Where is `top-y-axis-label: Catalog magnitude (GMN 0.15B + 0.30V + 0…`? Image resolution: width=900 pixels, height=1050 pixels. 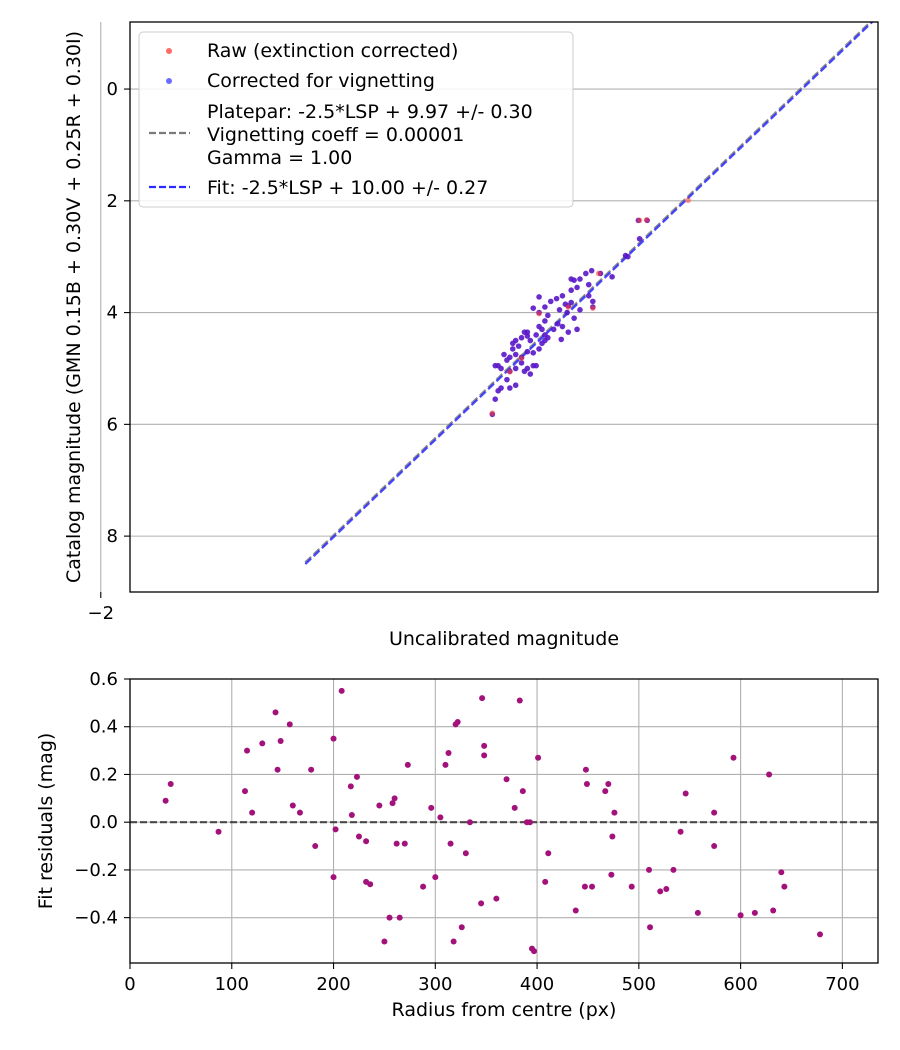
top-y-axis-label: Catalog magnitude (GMN 0.15B + 0.30V + 0… is located at coordinates (74, 307).